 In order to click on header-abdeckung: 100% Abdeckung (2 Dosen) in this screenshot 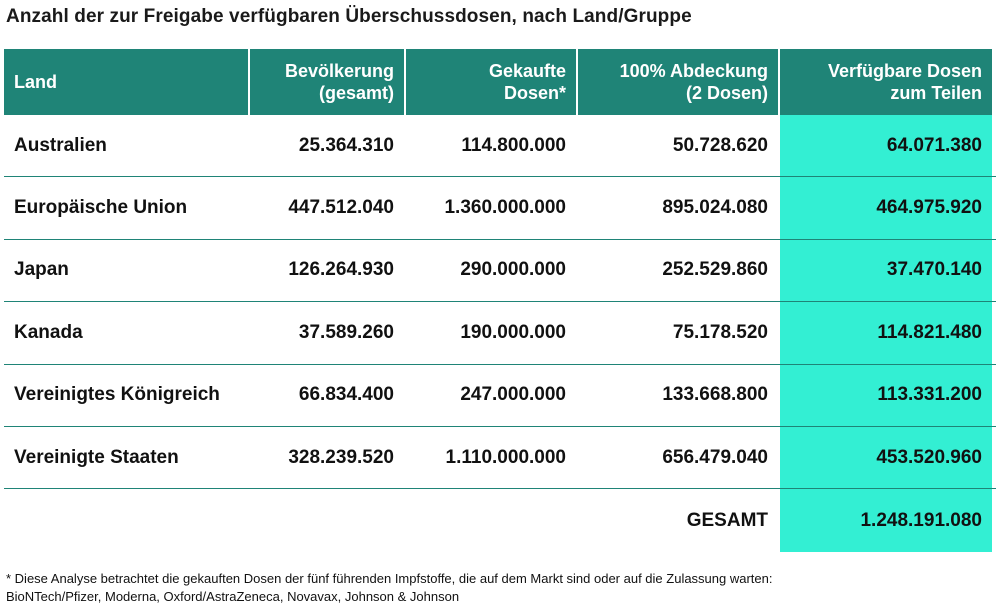, I will do `click(678, 82)`.